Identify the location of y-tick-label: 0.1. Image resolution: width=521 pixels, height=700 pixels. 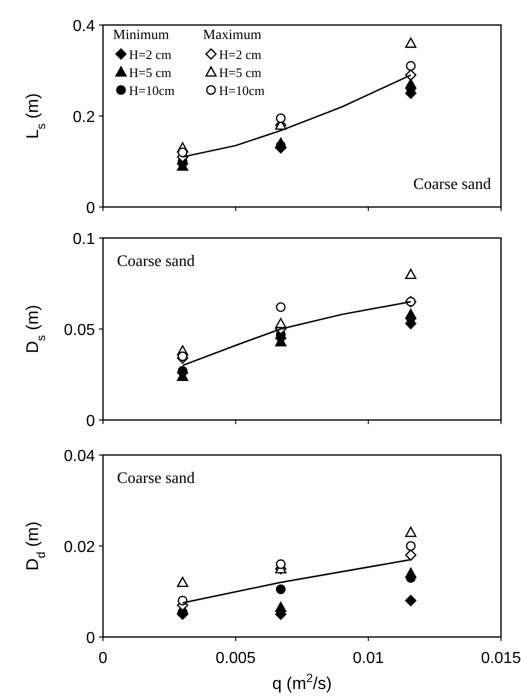
(84, 239).